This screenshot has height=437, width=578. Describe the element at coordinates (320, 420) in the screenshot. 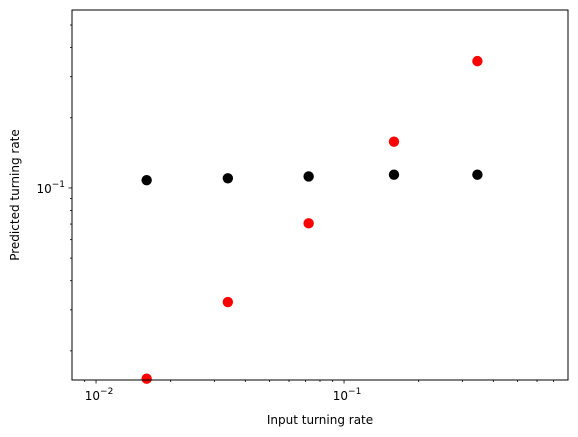

I see `x-axis-label: Input turning rate` at that location.